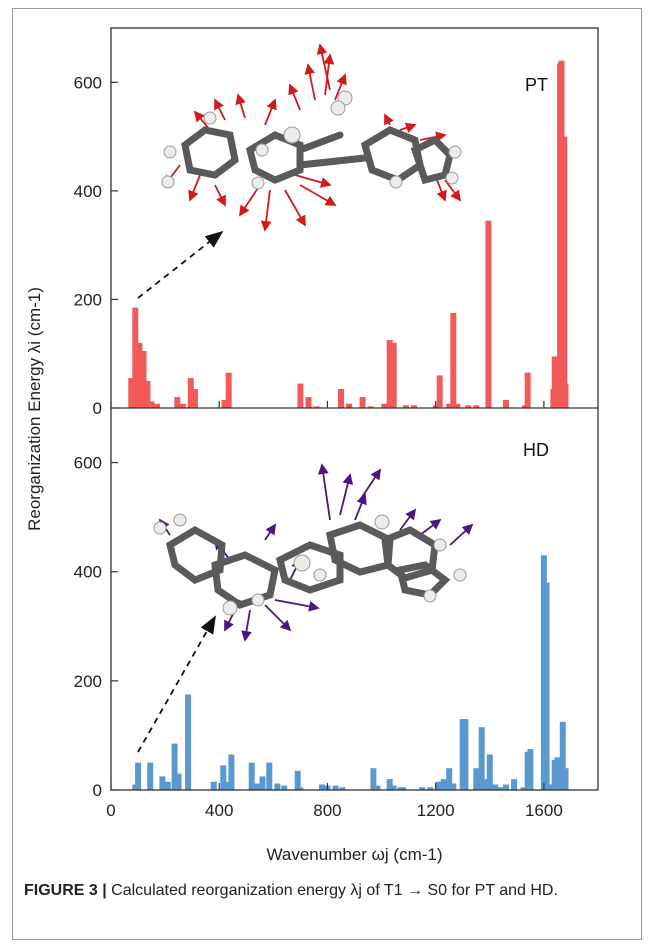  Describe the element at coordinates (311, 137) in the screenshot. I see `molecule-pt-illustration` at that location.